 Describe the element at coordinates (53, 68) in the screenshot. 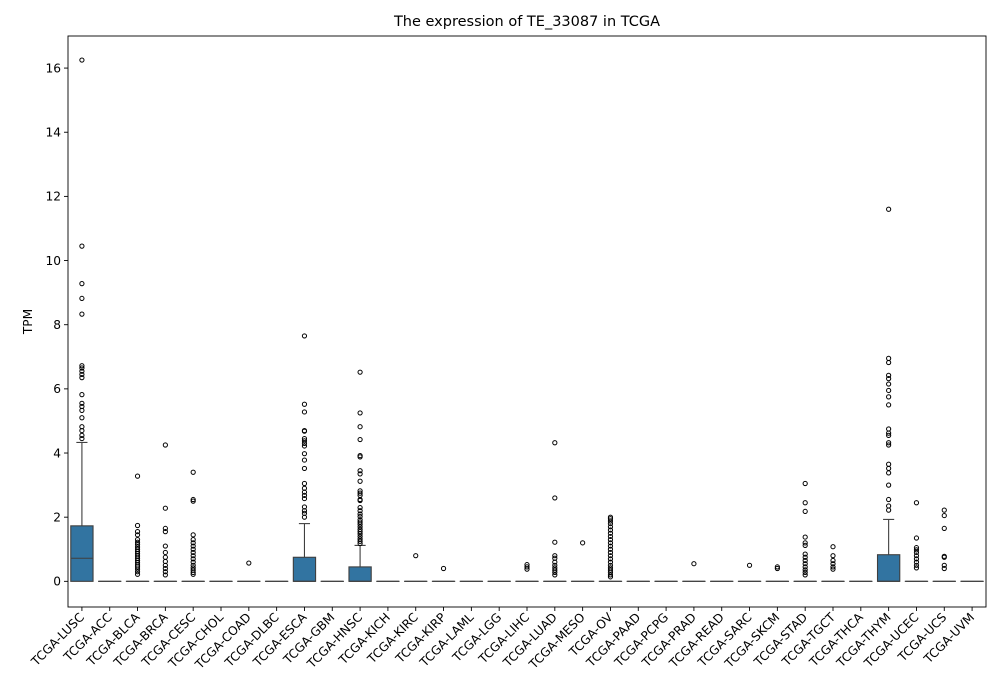

I see `y-tick-label: 16` at that location.